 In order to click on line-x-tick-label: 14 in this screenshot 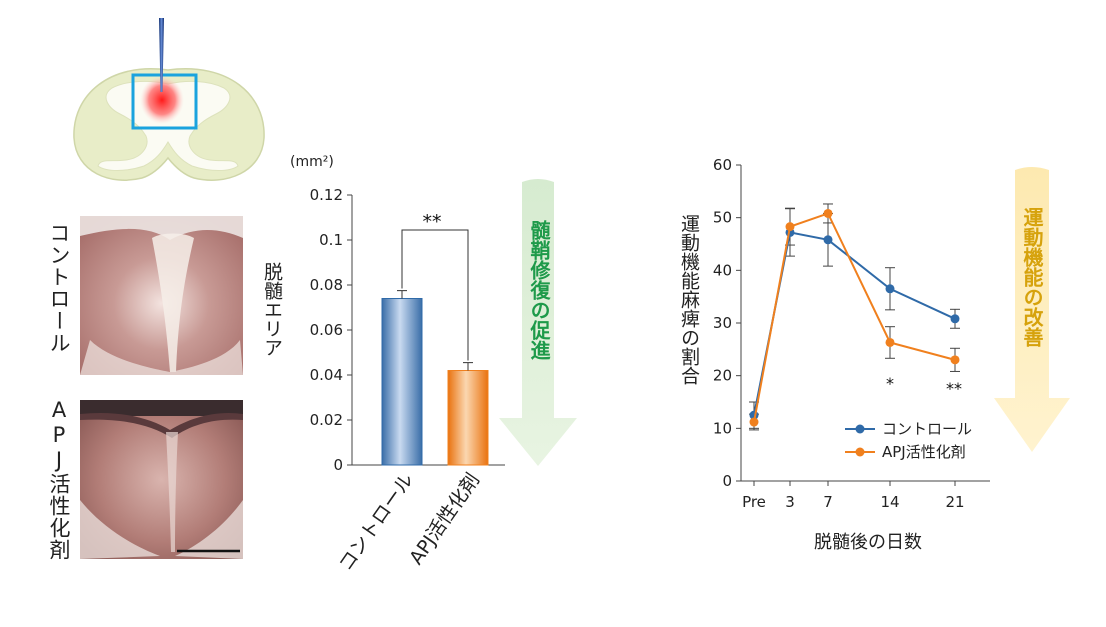, I will do `click(889, 502)`.